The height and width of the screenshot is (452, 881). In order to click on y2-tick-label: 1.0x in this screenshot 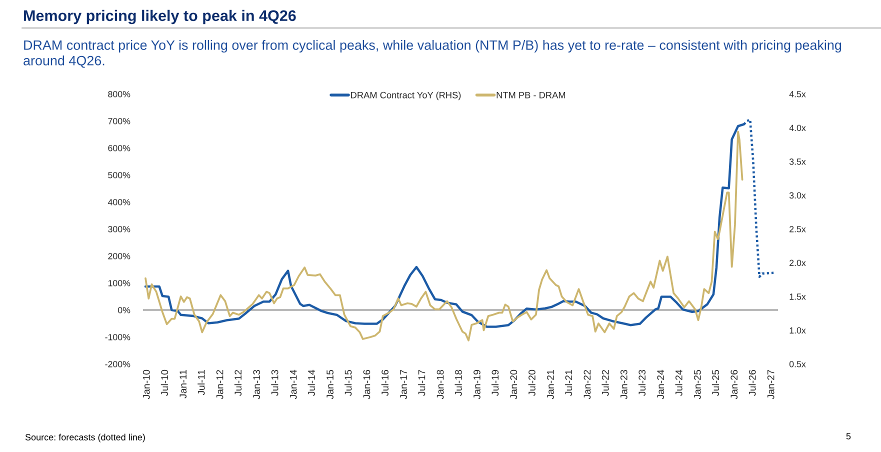, I will do `click(798, 330)`.